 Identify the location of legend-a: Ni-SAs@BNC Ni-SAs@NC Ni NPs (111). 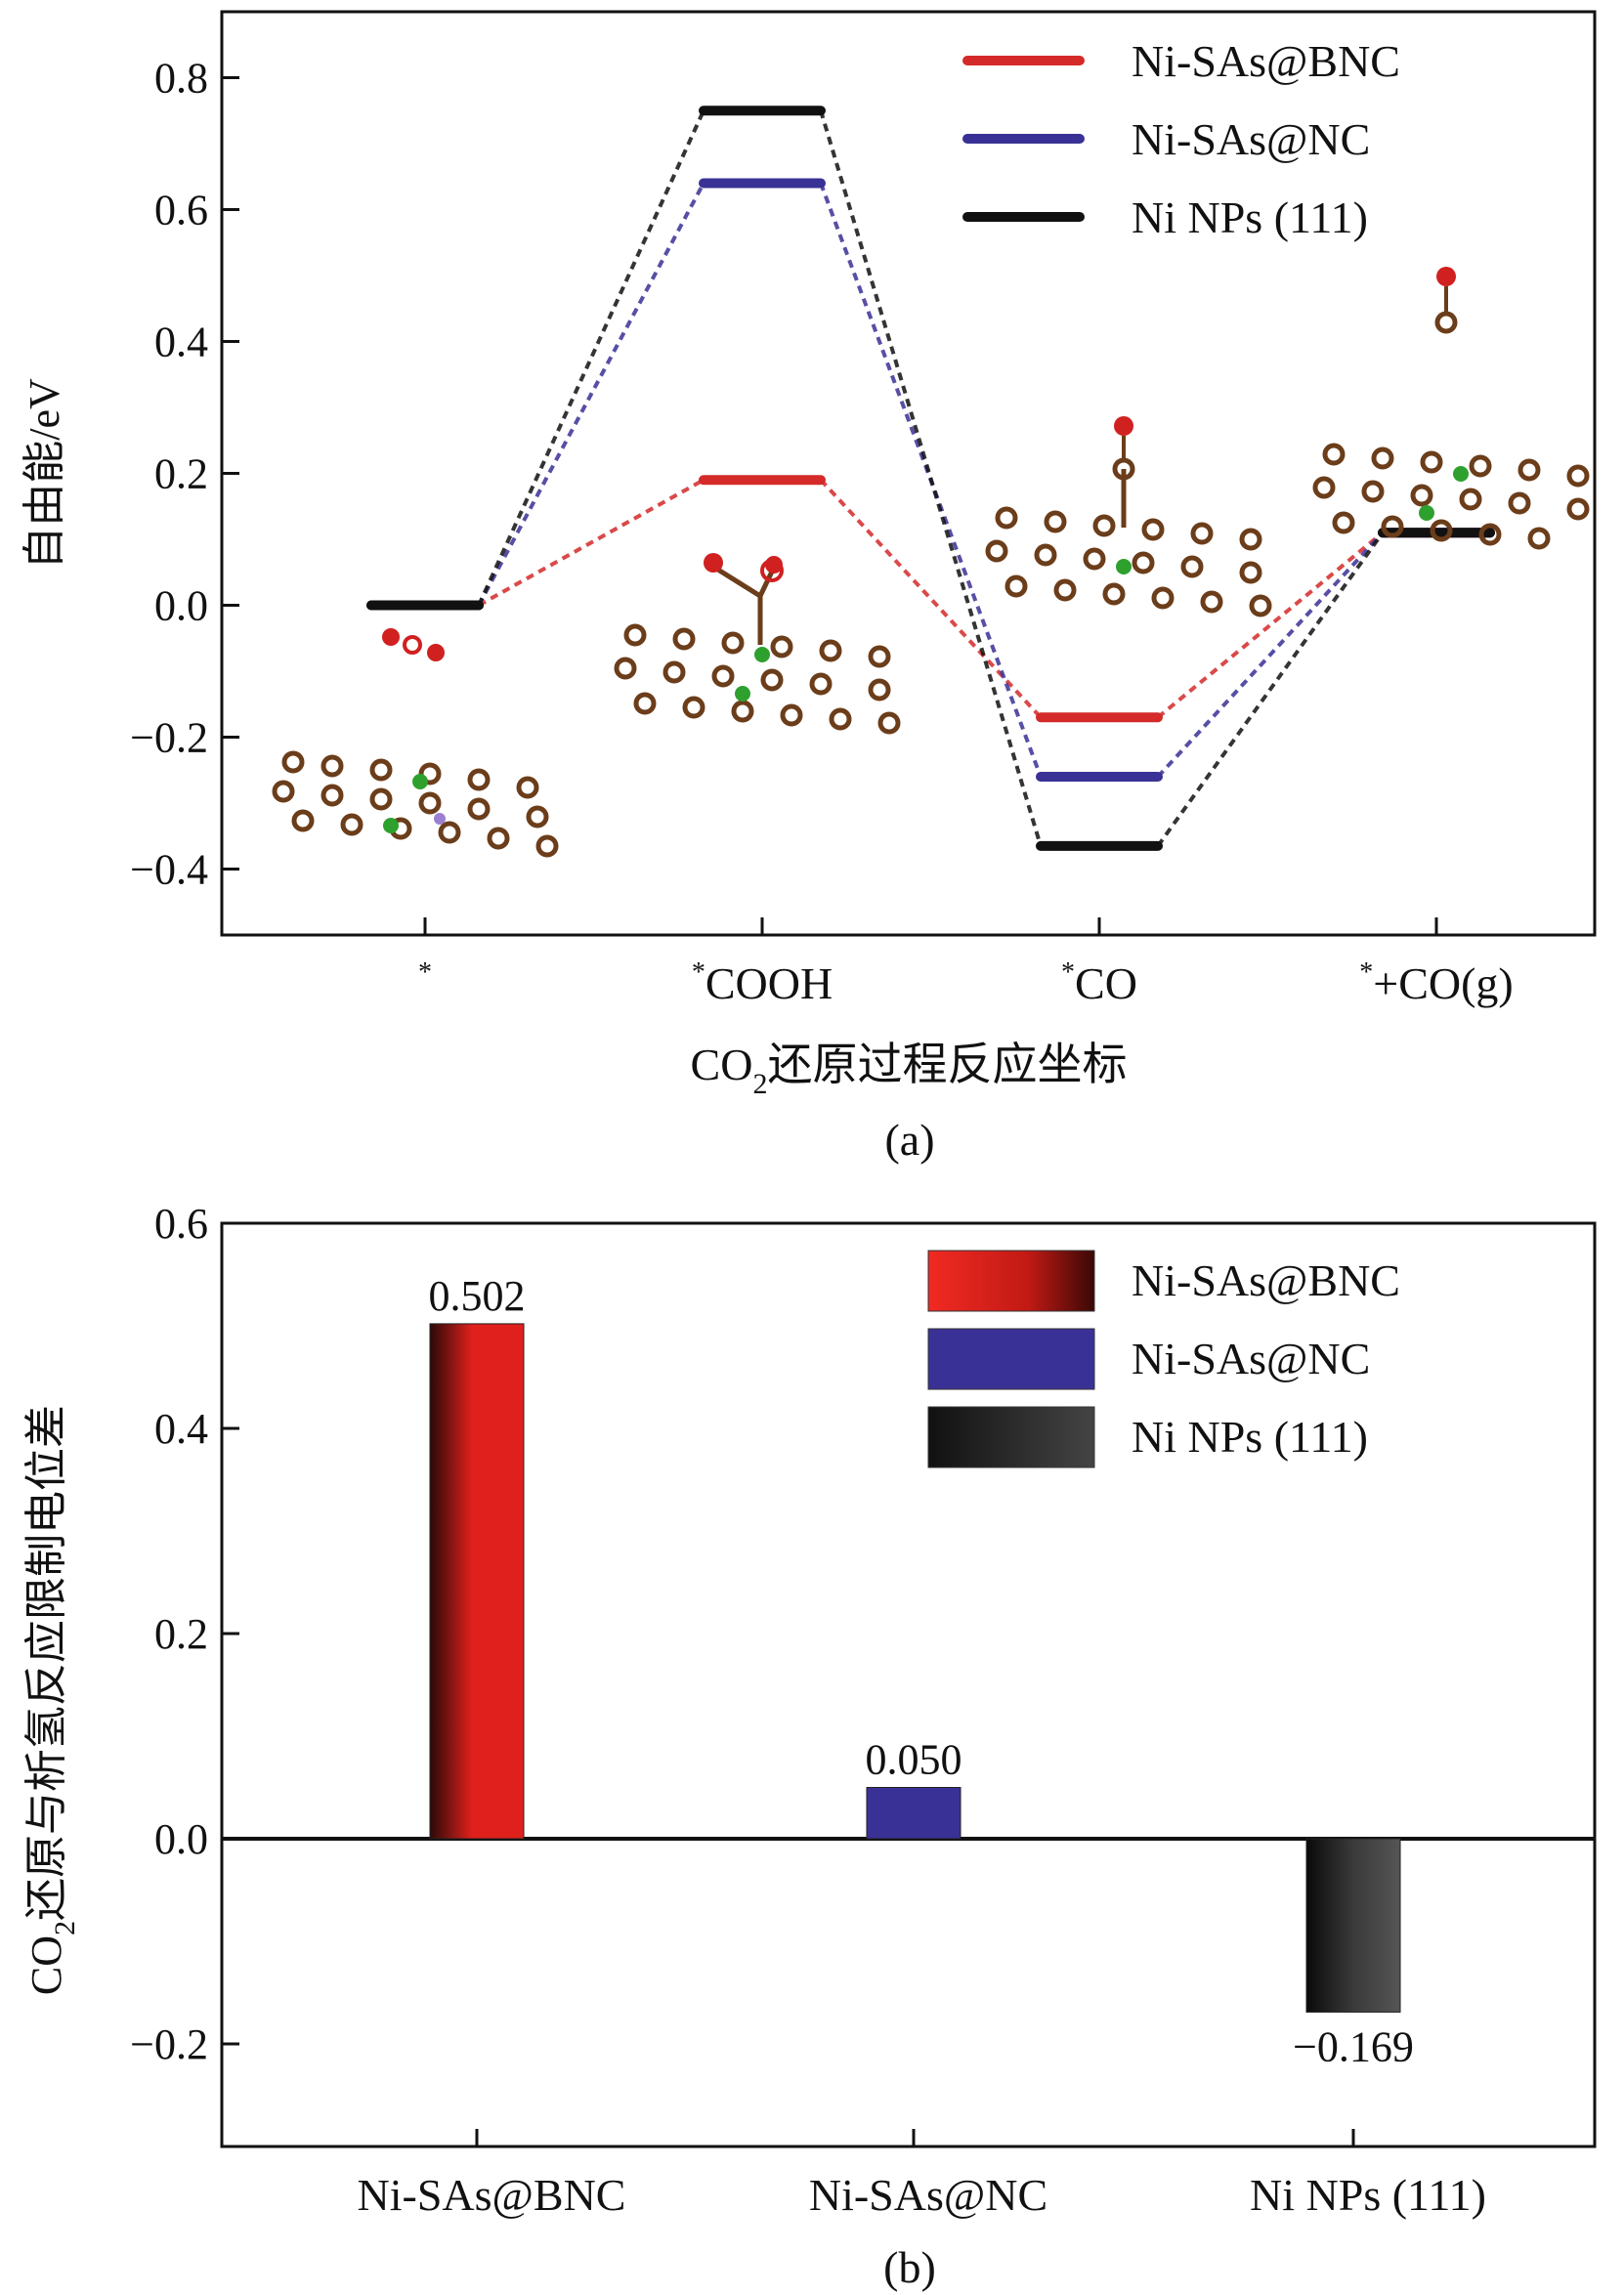
(1181, 139).